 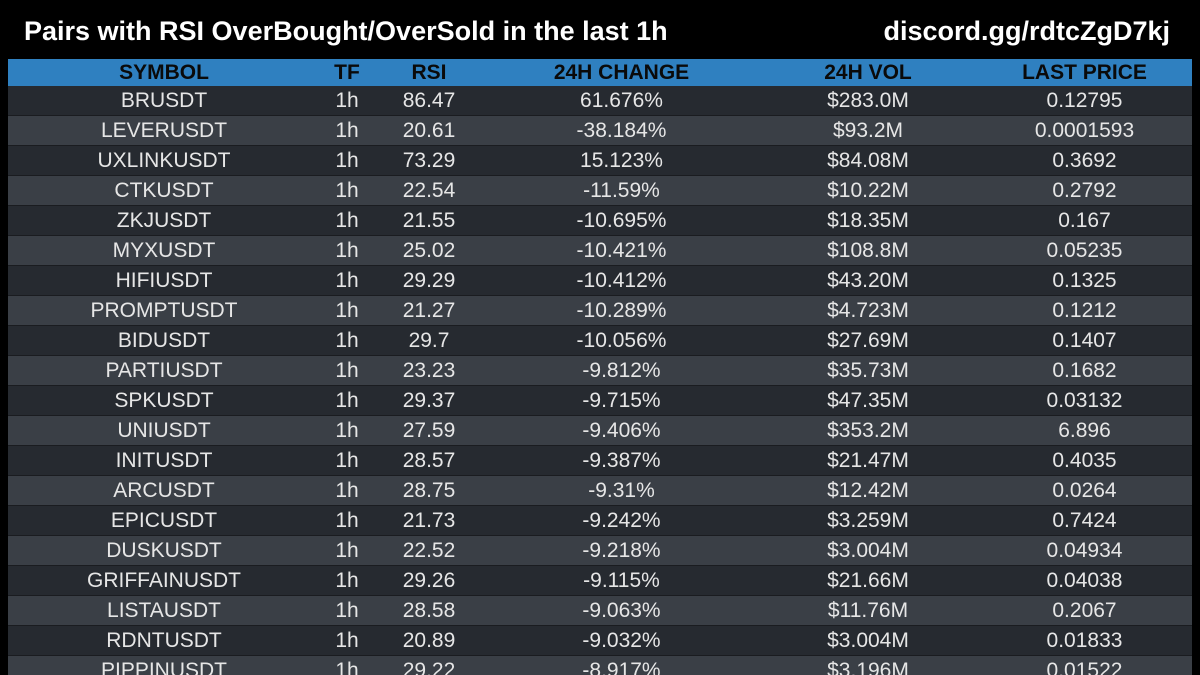 I want to click on price-cell: 0.01833, so click(x=1084, y=640).